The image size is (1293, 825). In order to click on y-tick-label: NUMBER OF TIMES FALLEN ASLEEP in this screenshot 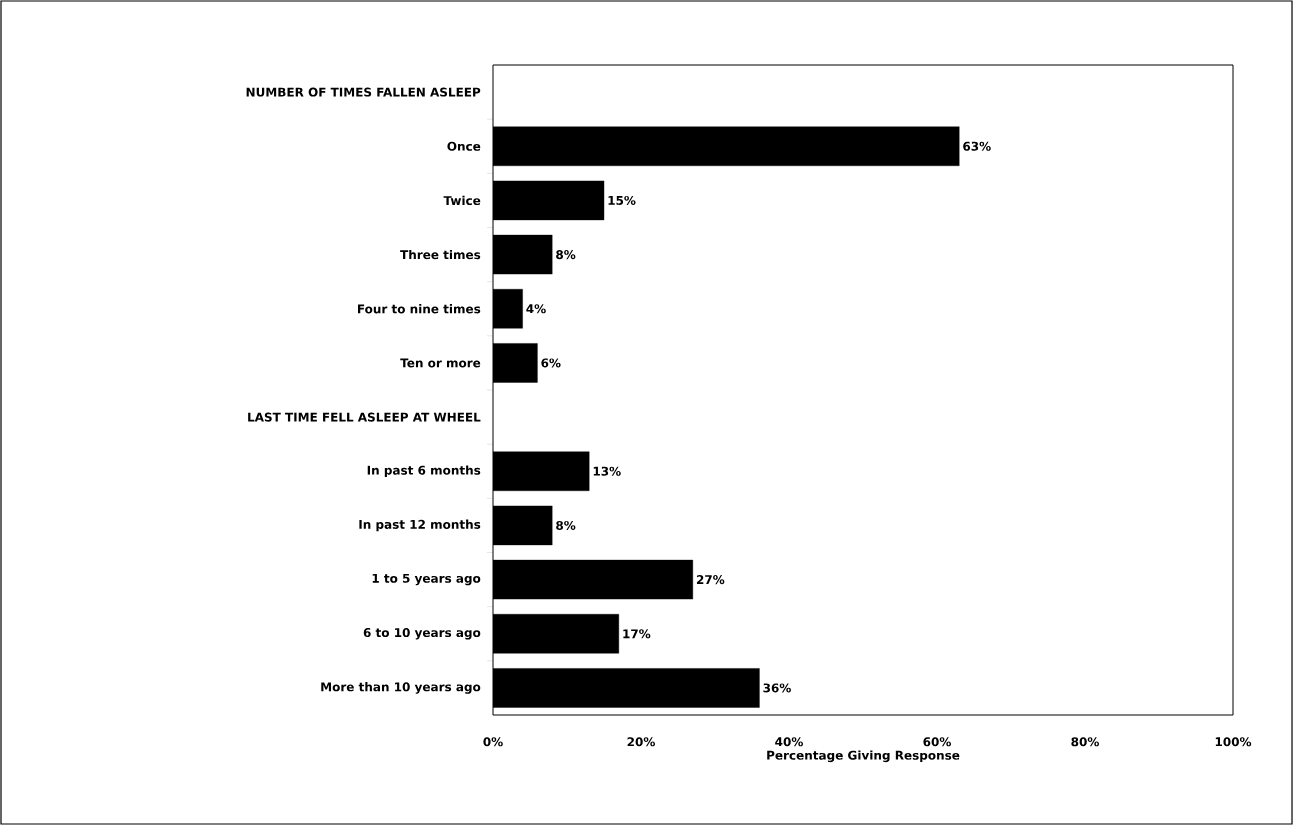, I will do `click(363, 92)`.